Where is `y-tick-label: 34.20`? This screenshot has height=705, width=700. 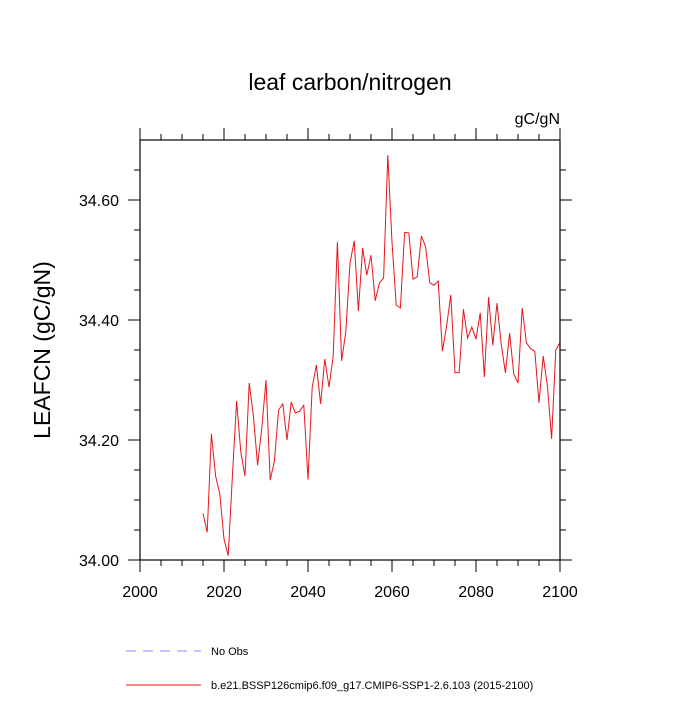 y-tick-label: 34.20 is located at coordinates (99, 441).